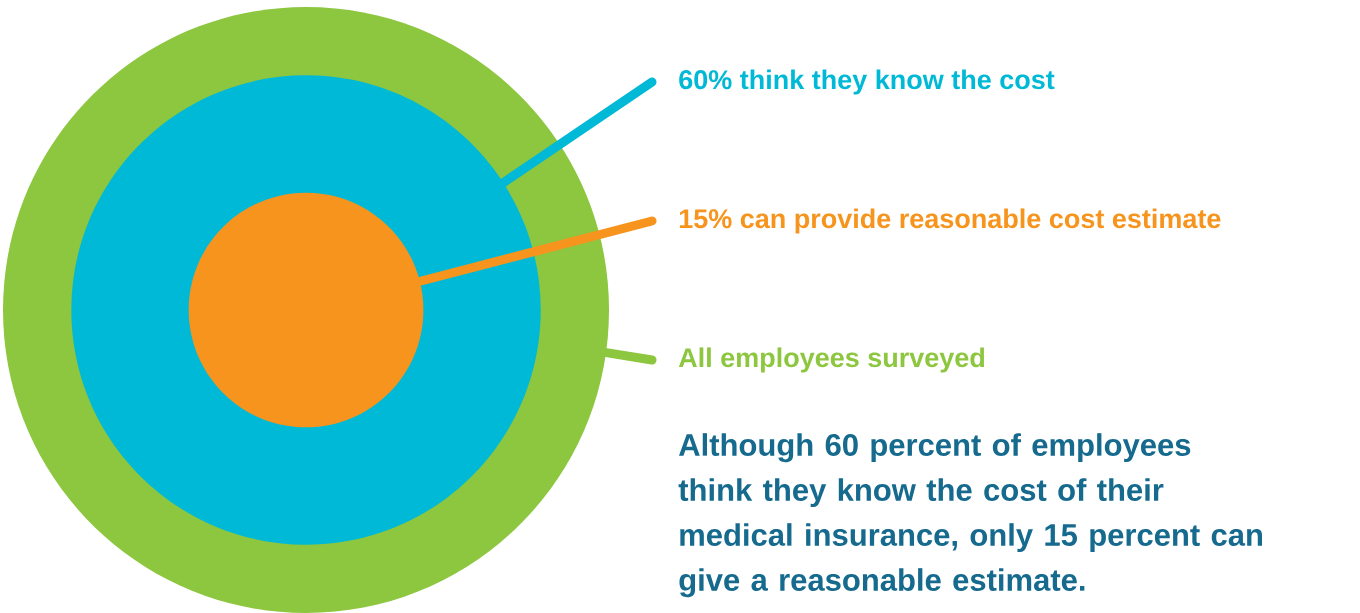 This screenshot has height=613, width=1360. What do you see at coordinates (980, 221) in the screenshot?
I see `category-label: can provide reasonable cost estimate` at bounding box center [980, 221].